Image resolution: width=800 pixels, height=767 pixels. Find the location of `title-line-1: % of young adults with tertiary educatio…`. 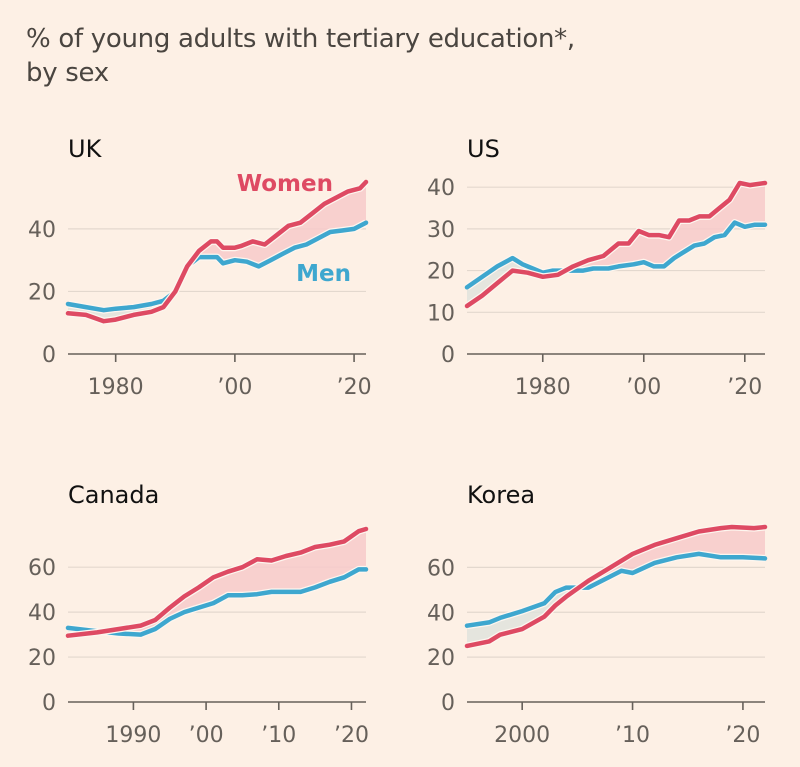

title-line-1: % of young adults with tertiary educatio… is located at coordinates (300, 39).